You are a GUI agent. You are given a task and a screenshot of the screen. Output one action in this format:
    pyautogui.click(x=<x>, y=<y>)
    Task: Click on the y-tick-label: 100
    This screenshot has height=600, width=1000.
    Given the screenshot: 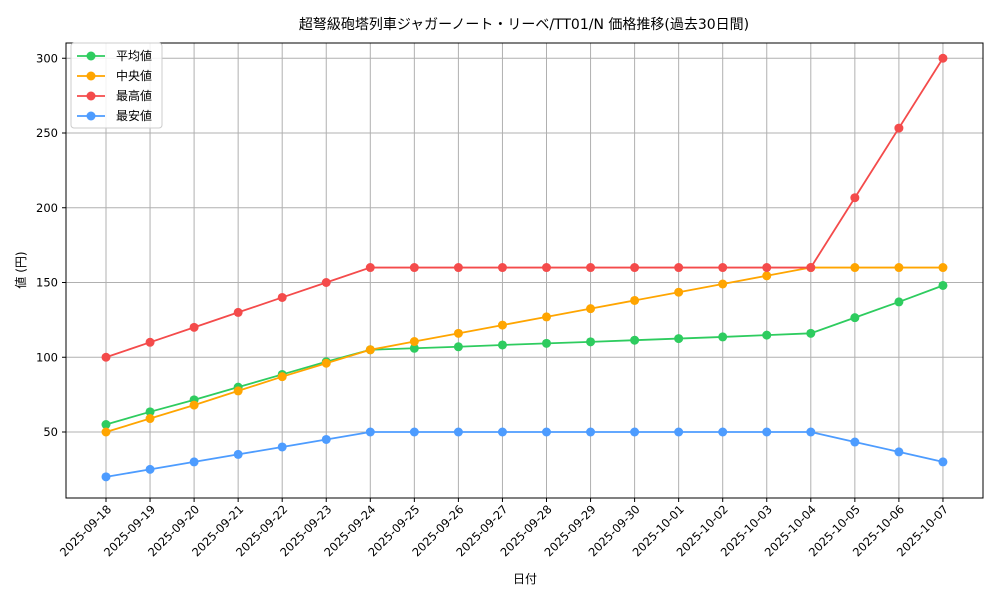 What is the action you would take?
    pyautogui.click(x=47, y=357)
    